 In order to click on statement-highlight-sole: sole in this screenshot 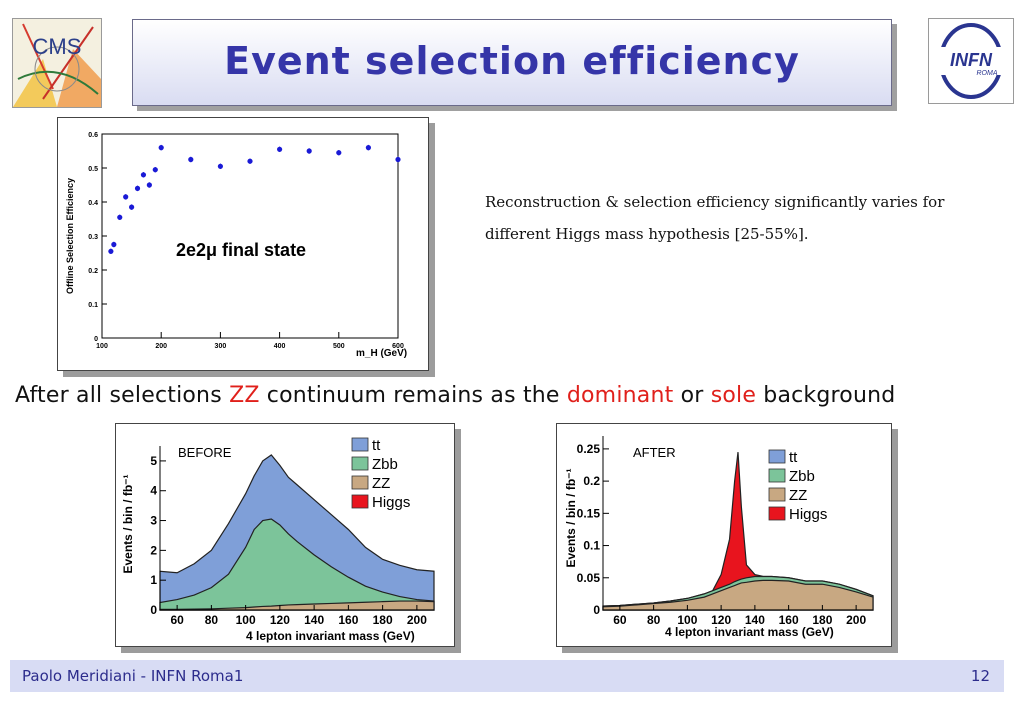, I will do `click(733, 395)`.